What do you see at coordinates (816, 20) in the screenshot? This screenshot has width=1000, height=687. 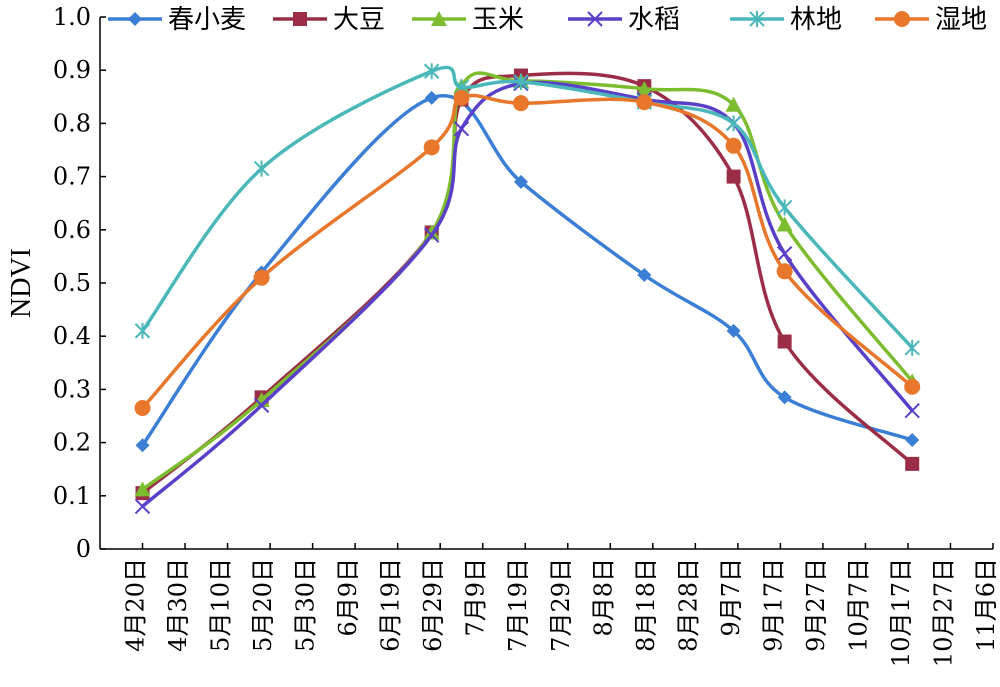 I see `legend-label: 林地` at bounding box center [816, 20].